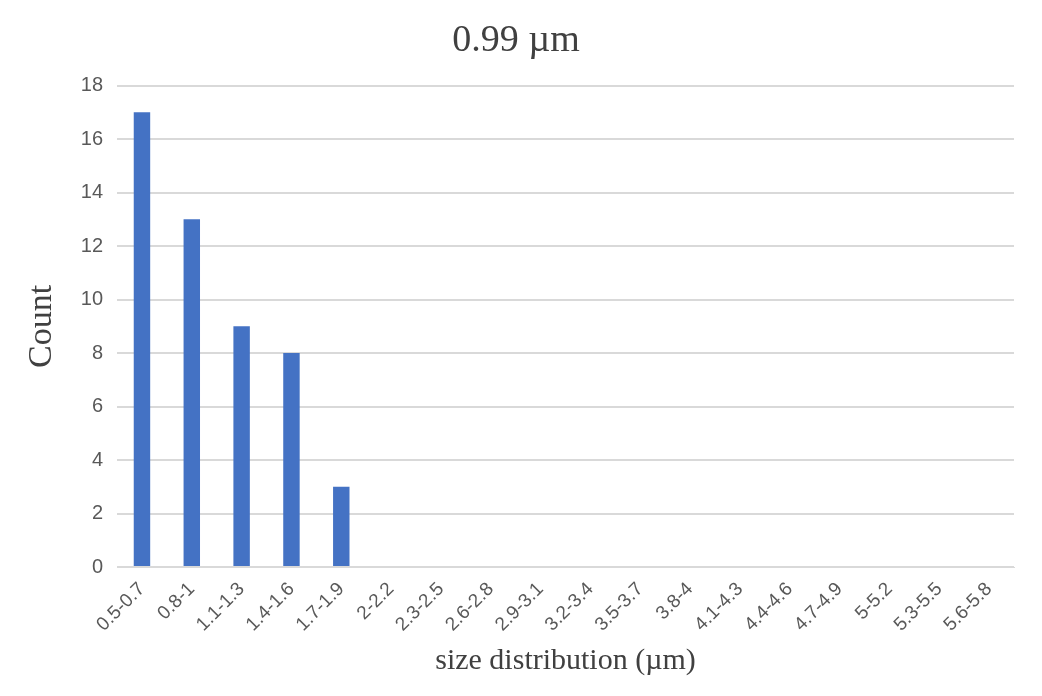  Describe the element at coordinates (516, 37) in the screenshot. I see `chart-title: 0.99 µm` at that location.